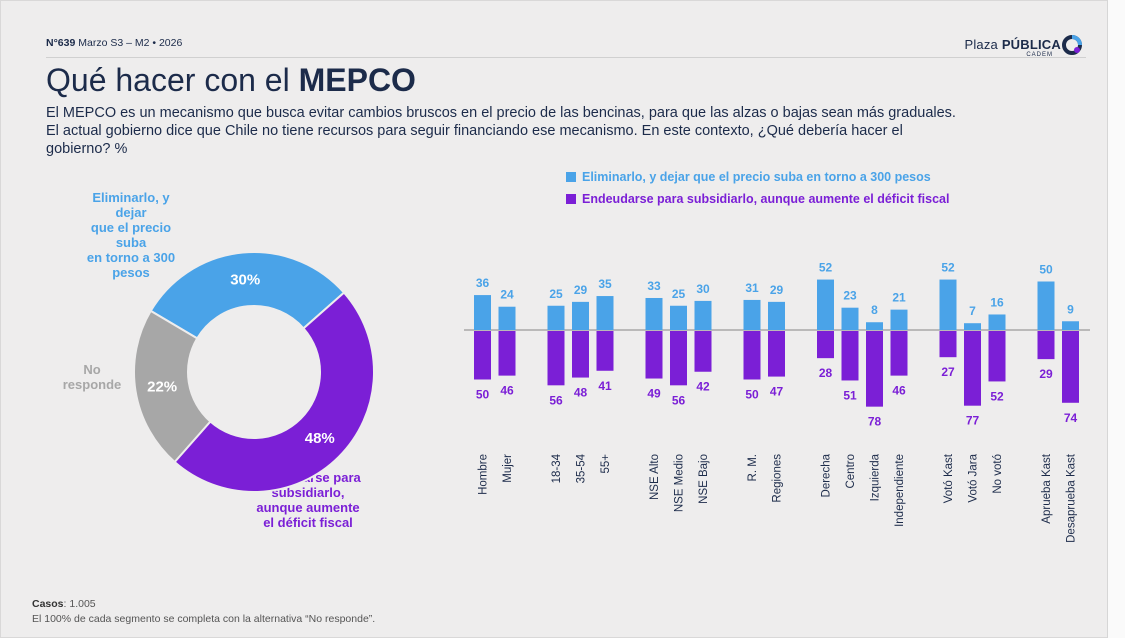  What do you see at coordinates (974, 477) in the screenshot?
I see `category-label: Votó Jara` at bounding box center [974, 477].